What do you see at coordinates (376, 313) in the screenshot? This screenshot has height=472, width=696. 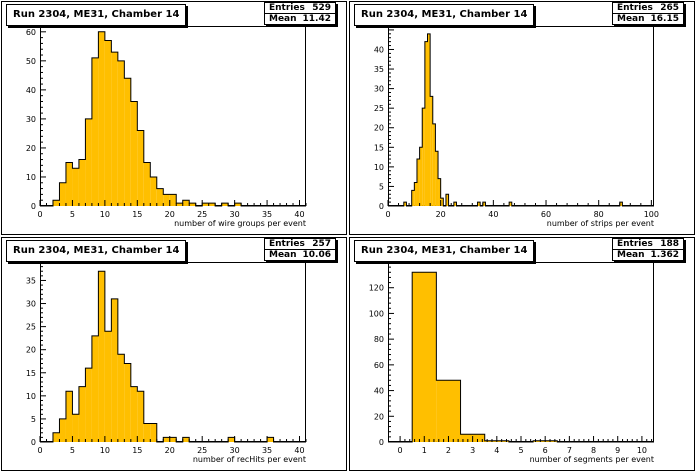 I see `y-tick-label: 100` at bounding box center [376, 313].